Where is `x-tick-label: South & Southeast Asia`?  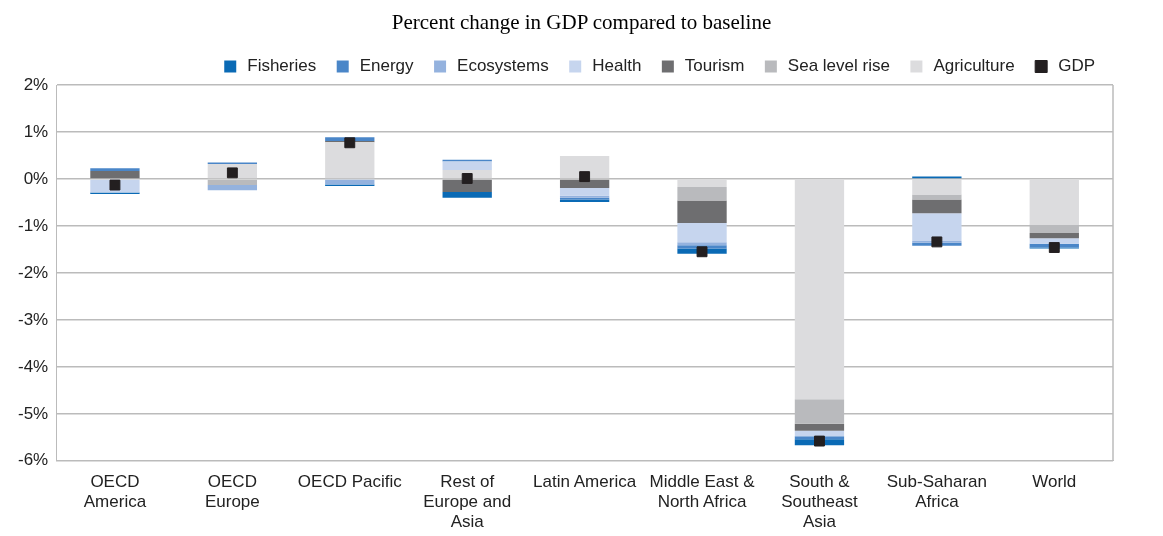
x-tick-label: South & Southeast Asia is located at coordinates (820, 501).